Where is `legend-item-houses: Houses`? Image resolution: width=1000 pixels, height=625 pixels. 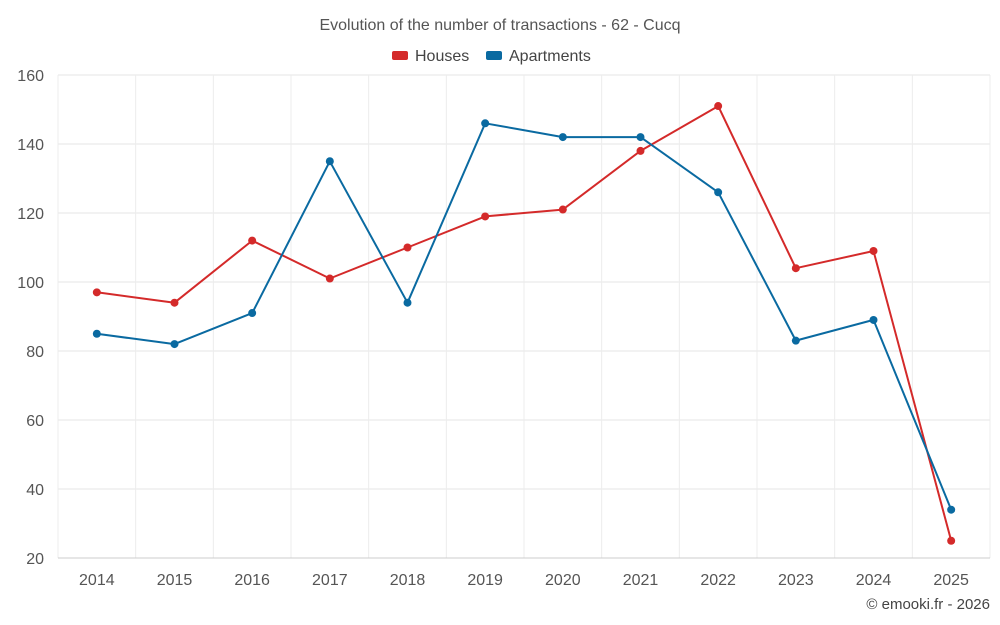
legend-item-houses: Houses is located at coordinates (430, 56).